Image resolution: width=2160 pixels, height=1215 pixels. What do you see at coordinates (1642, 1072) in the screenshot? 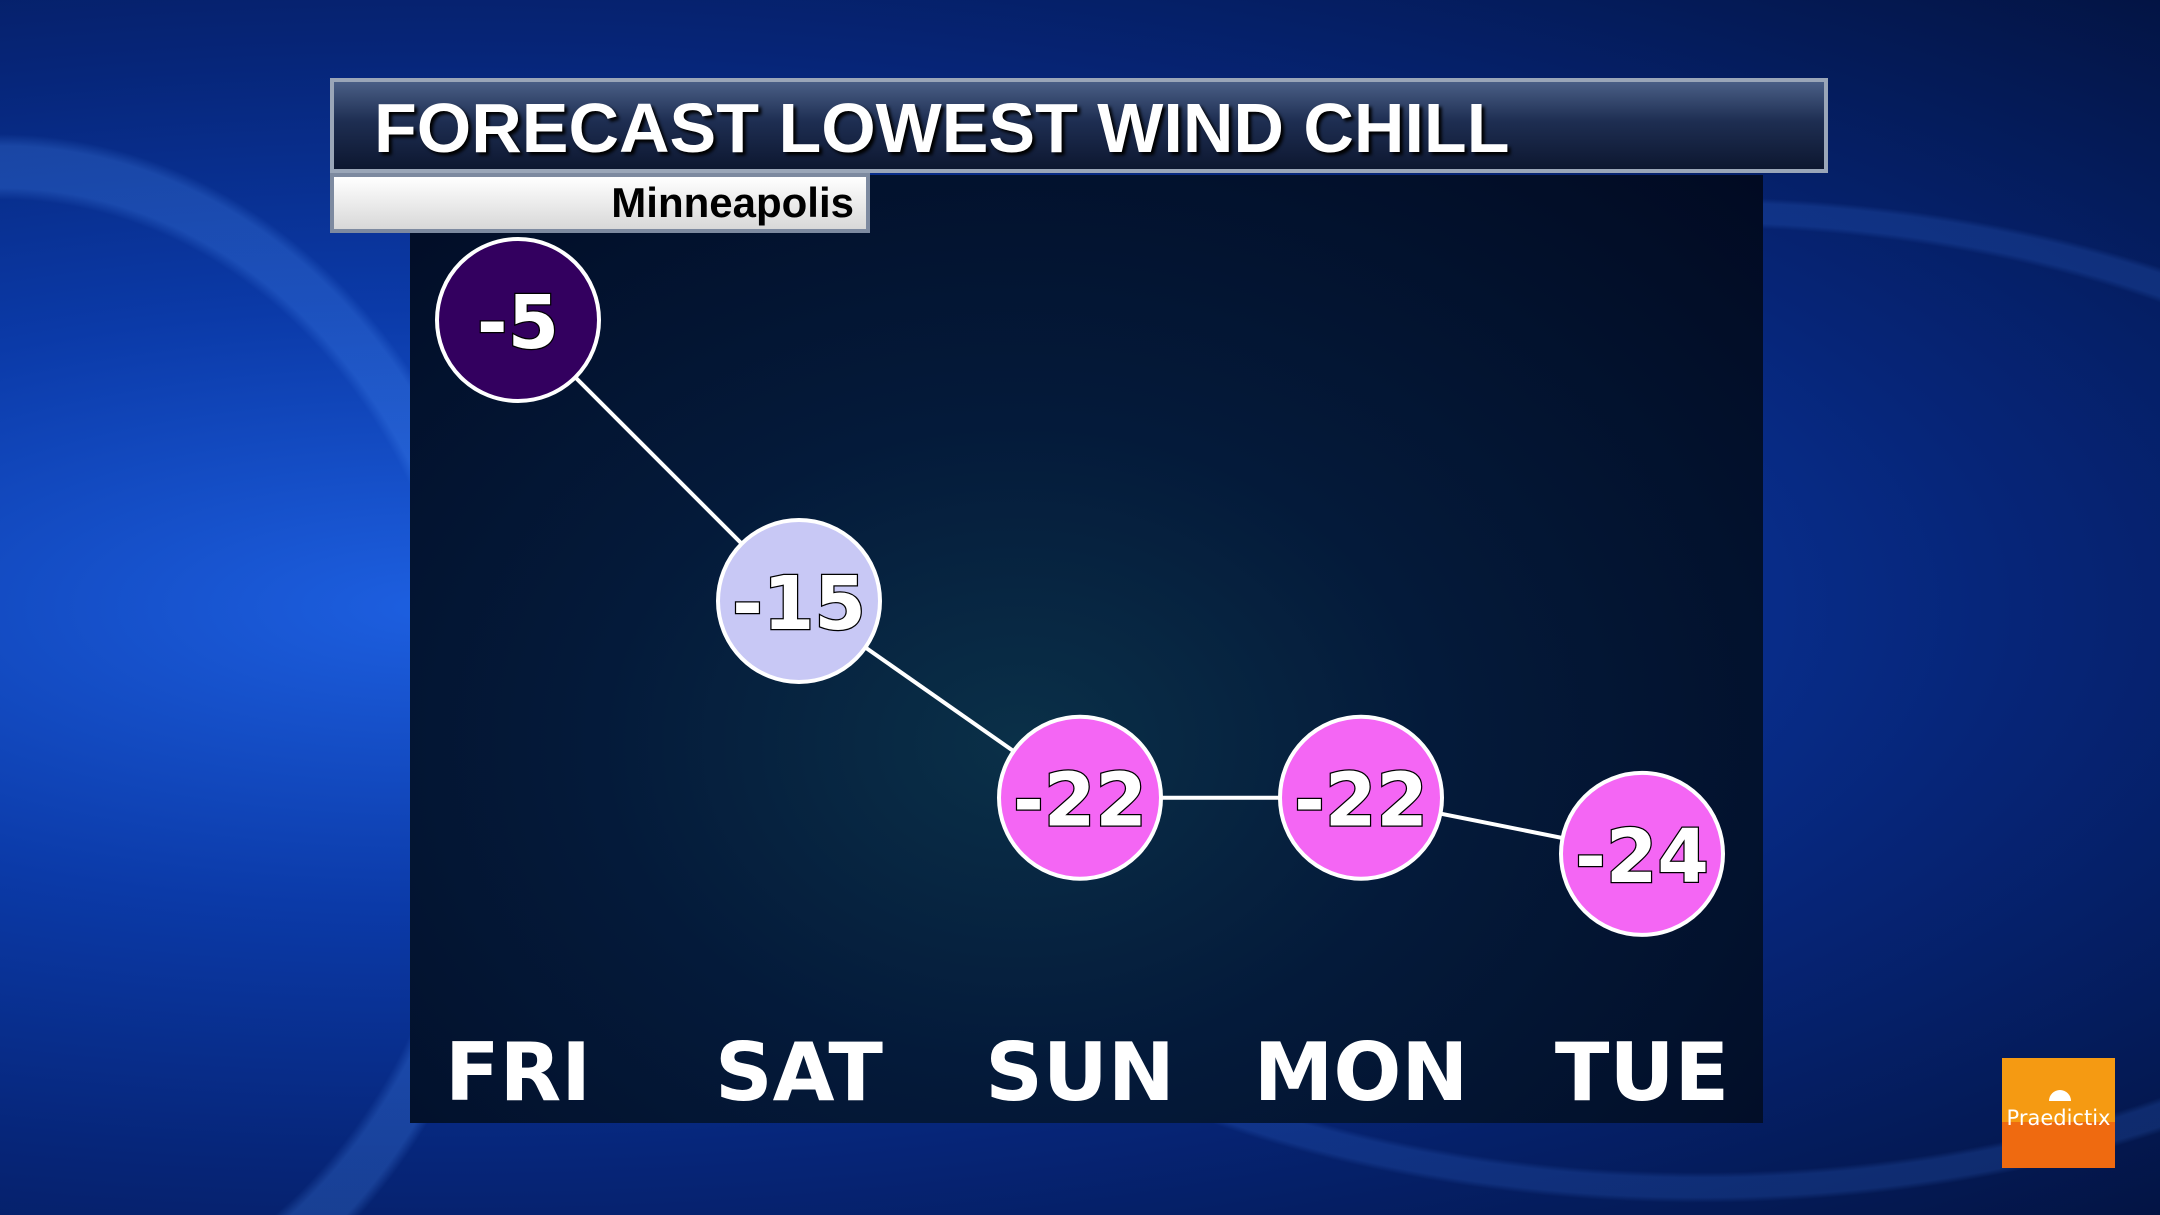
I see `x-tick-label: TUE` at bounding box center [1642, 1072].